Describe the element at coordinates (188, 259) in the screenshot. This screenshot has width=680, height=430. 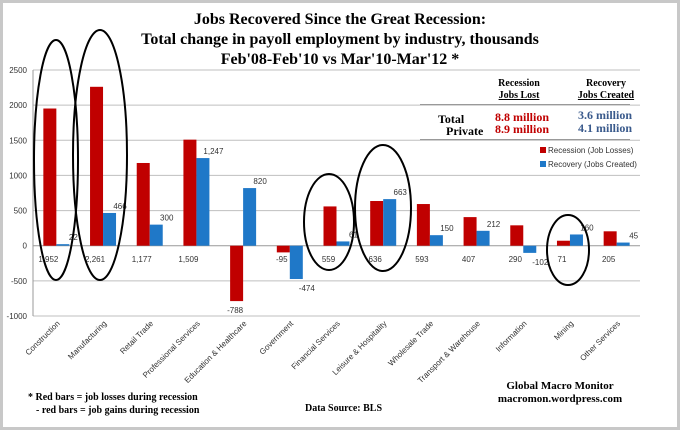
I see `data-label-recession: 1,509` at that location.